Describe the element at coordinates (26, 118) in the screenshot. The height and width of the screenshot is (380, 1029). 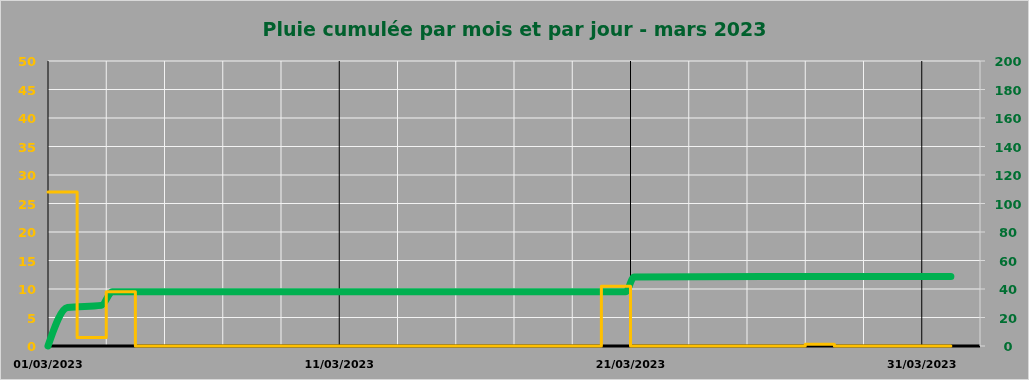
I see `y-tick-label: 40` at that location.